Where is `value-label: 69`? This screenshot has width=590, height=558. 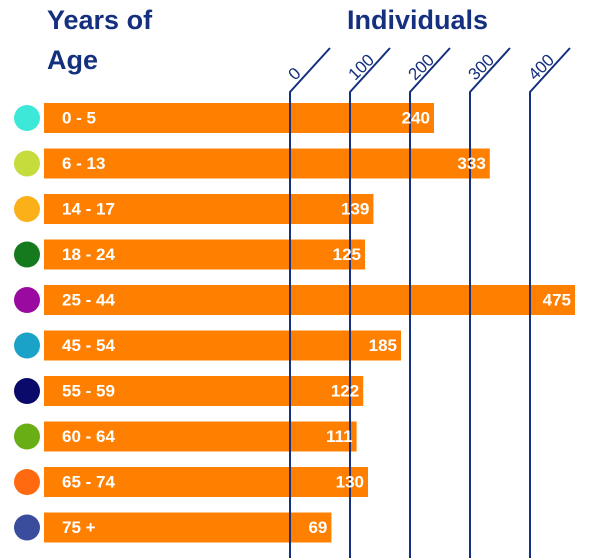
value-label: 69 is located at coordinates (317, 527).